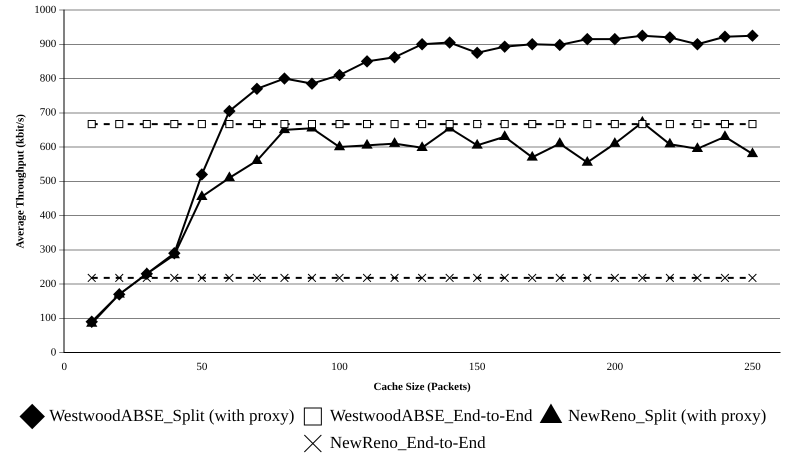  I want to click on y-tick-label: 600, so click(48, 146).